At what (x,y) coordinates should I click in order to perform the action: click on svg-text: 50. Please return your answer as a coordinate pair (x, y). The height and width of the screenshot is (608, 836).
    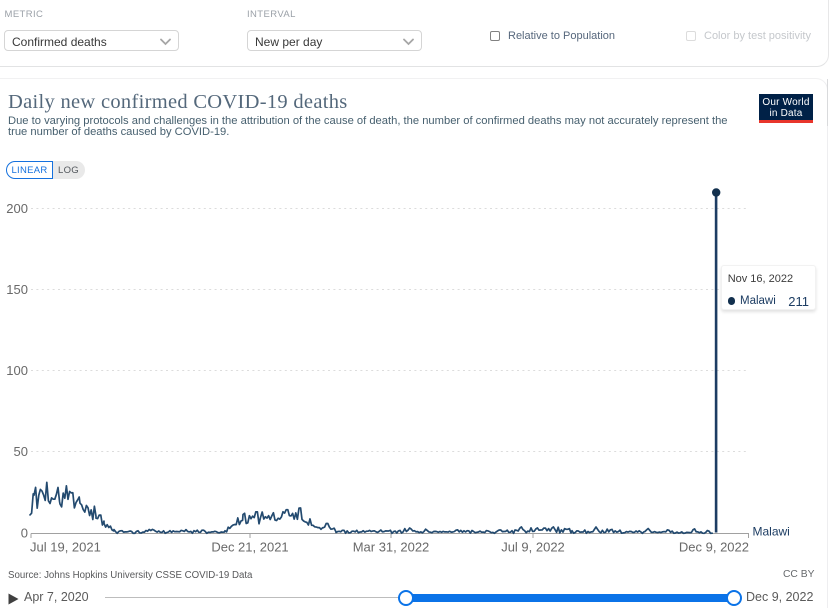
    Looking at the image, I should click on (21, 451).